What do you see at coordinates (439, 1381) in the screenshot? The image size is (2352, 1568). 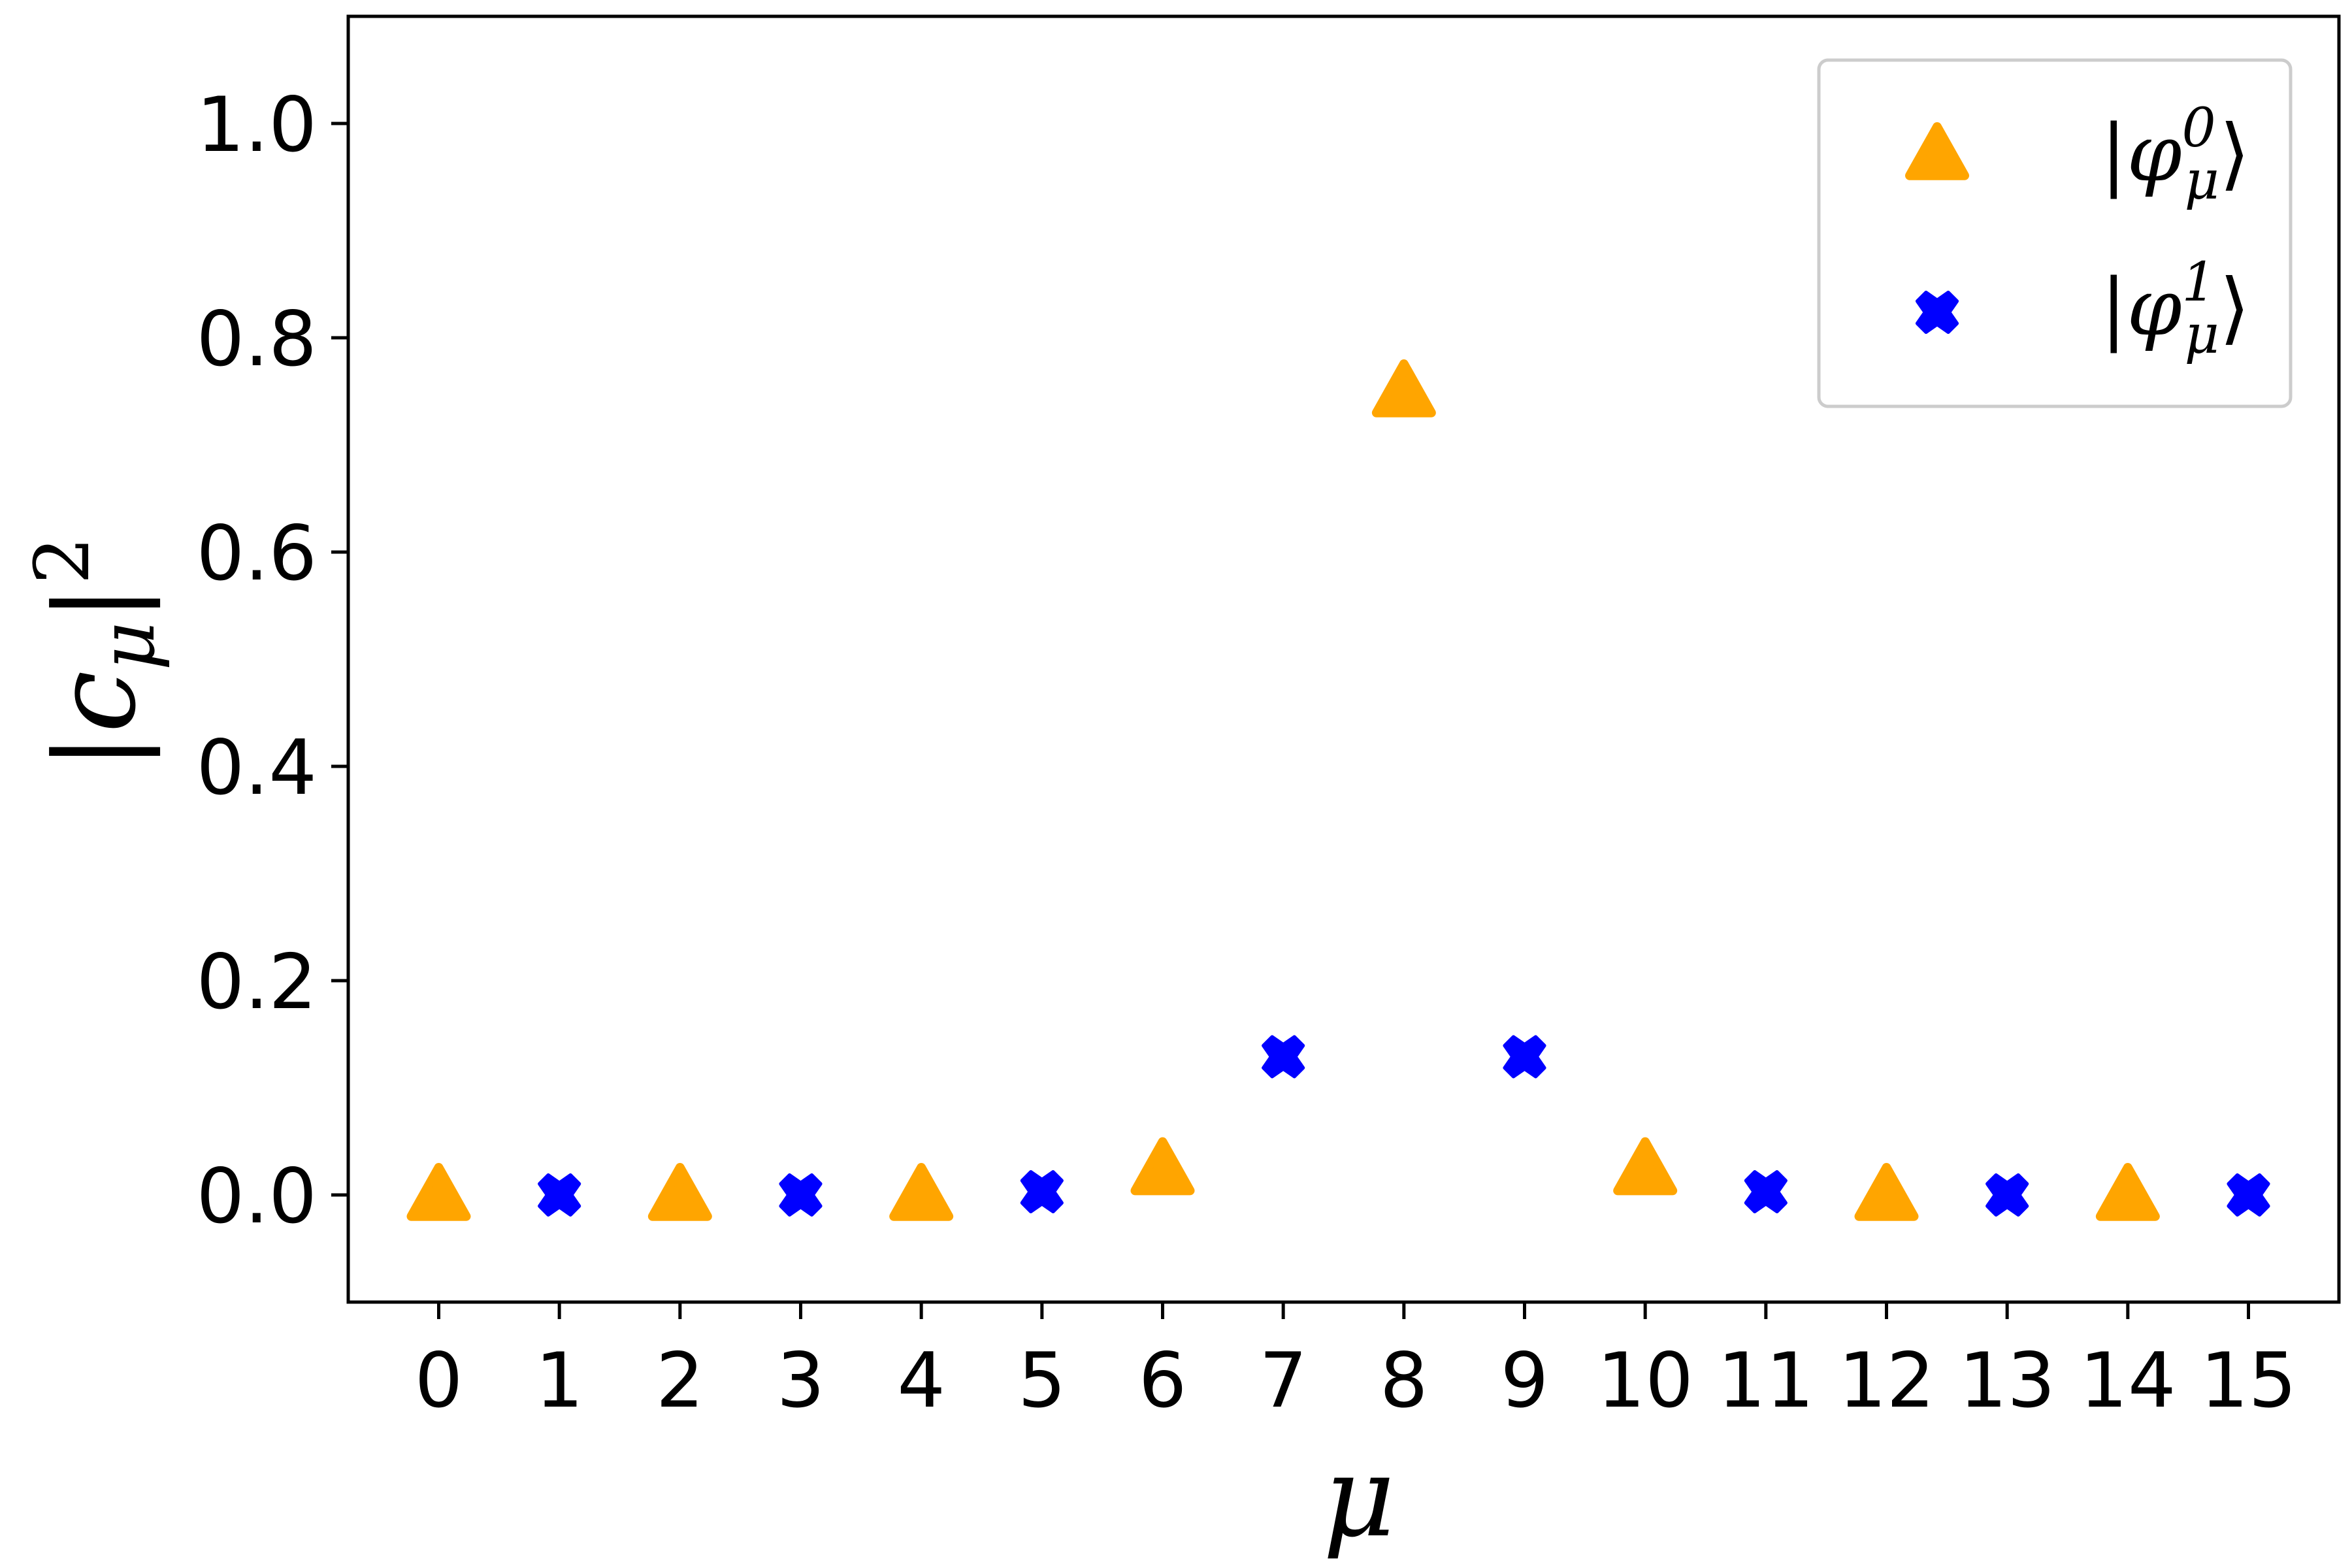 I see `x-tick-label: 0` at bounding box center [439, 1381].